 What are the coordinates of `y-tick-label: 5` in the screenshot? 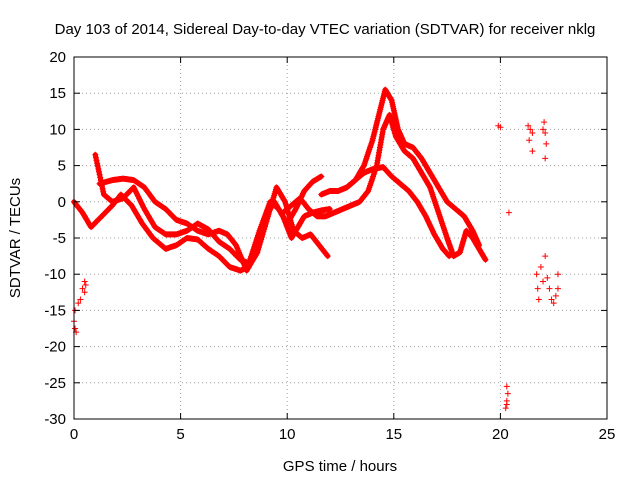 It's located at (62, 166).